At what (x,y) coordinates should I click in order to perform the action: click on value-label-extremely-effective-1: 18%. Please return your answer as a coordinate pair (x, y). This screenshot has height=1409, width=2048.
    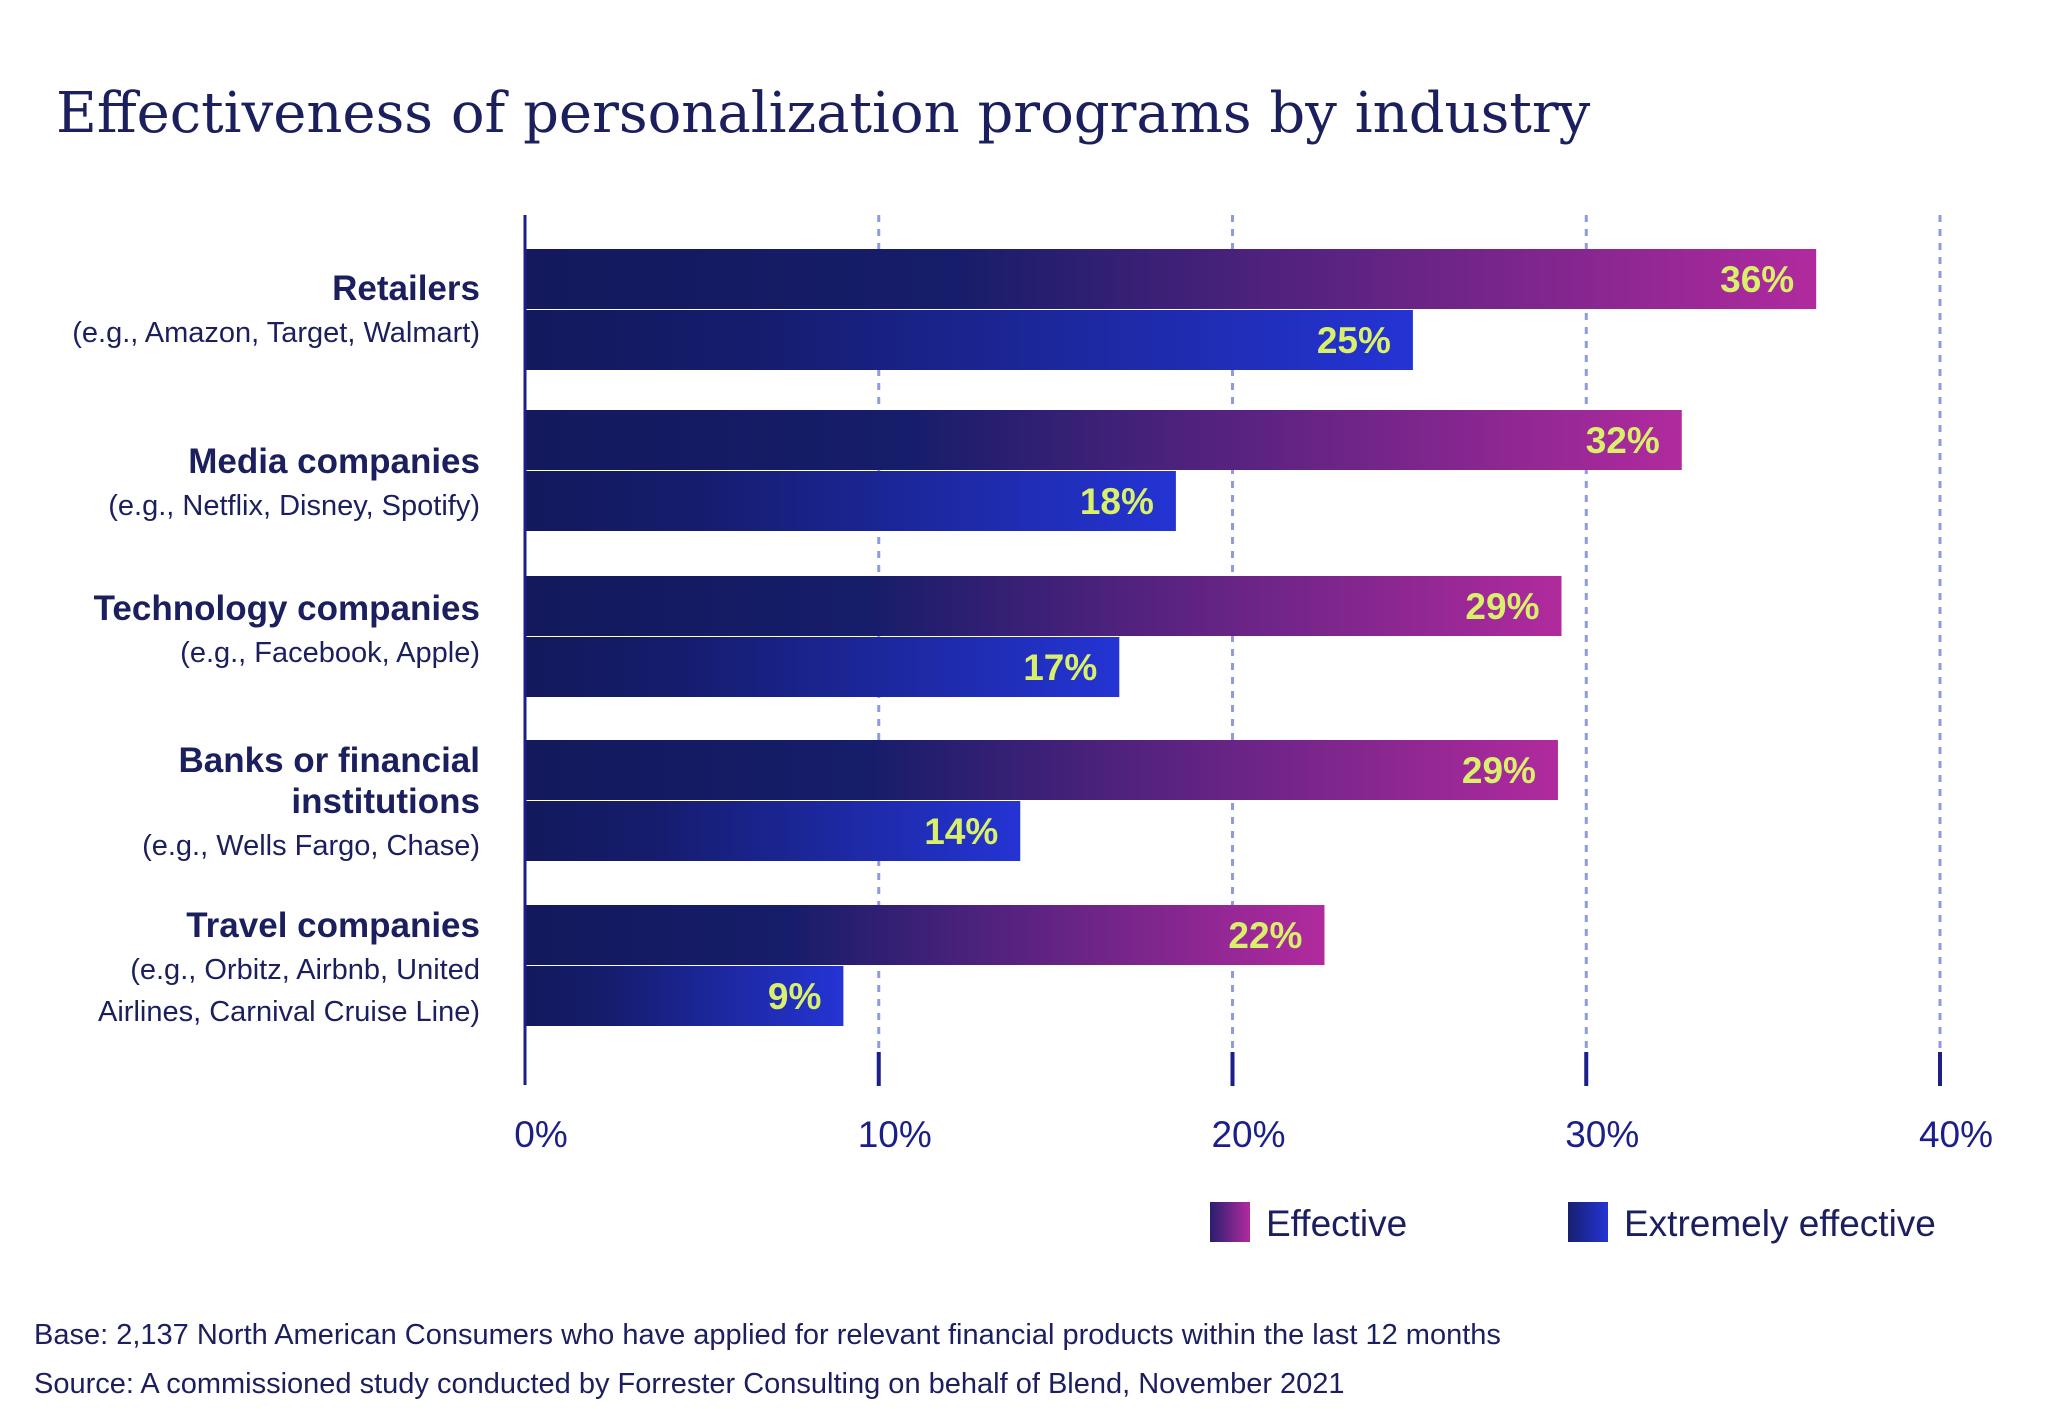
    Looking at the image, I should click on (1117, 501).